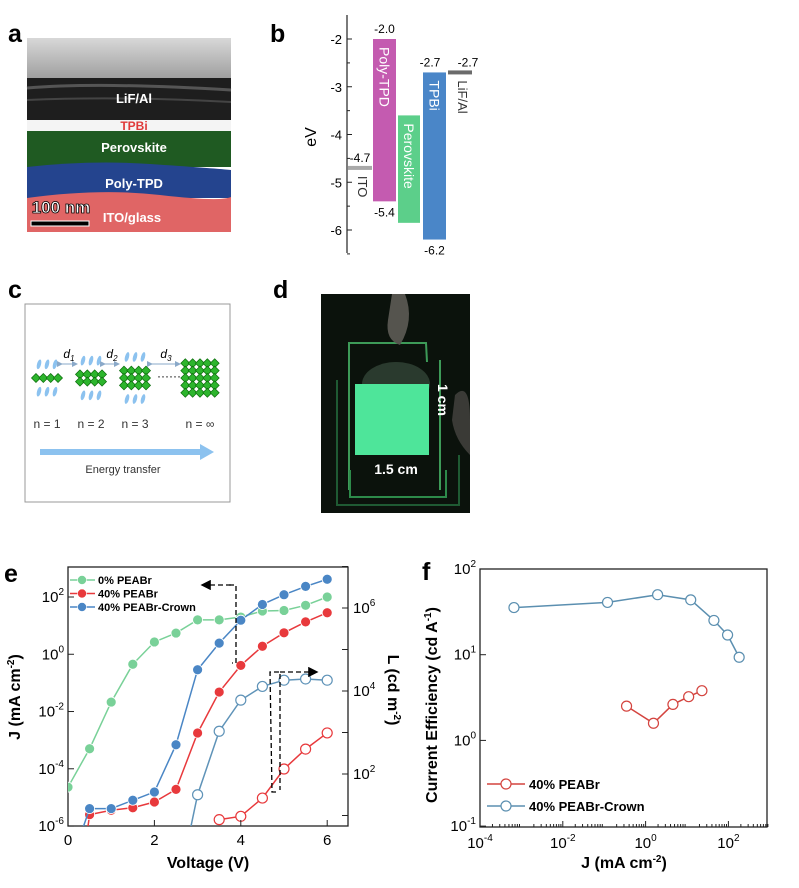 The height and width of the screenshot is (888, 799). What do you see at coordinates (435, 95) in the screenshot?
I see `level-name-tpbi: TPBi` at bounding box center [435, 95].